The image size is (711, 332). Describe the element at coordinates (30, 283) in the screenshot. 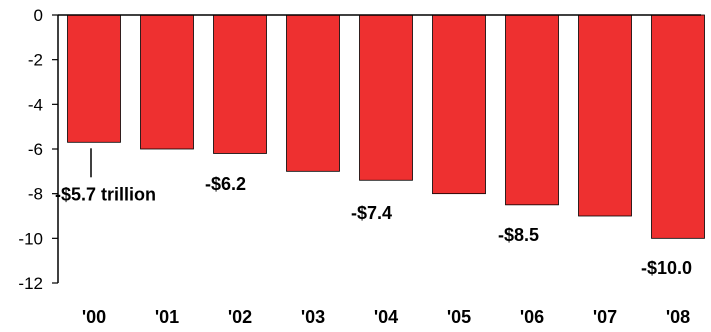

I see `y-tick-label: -12` at that location.